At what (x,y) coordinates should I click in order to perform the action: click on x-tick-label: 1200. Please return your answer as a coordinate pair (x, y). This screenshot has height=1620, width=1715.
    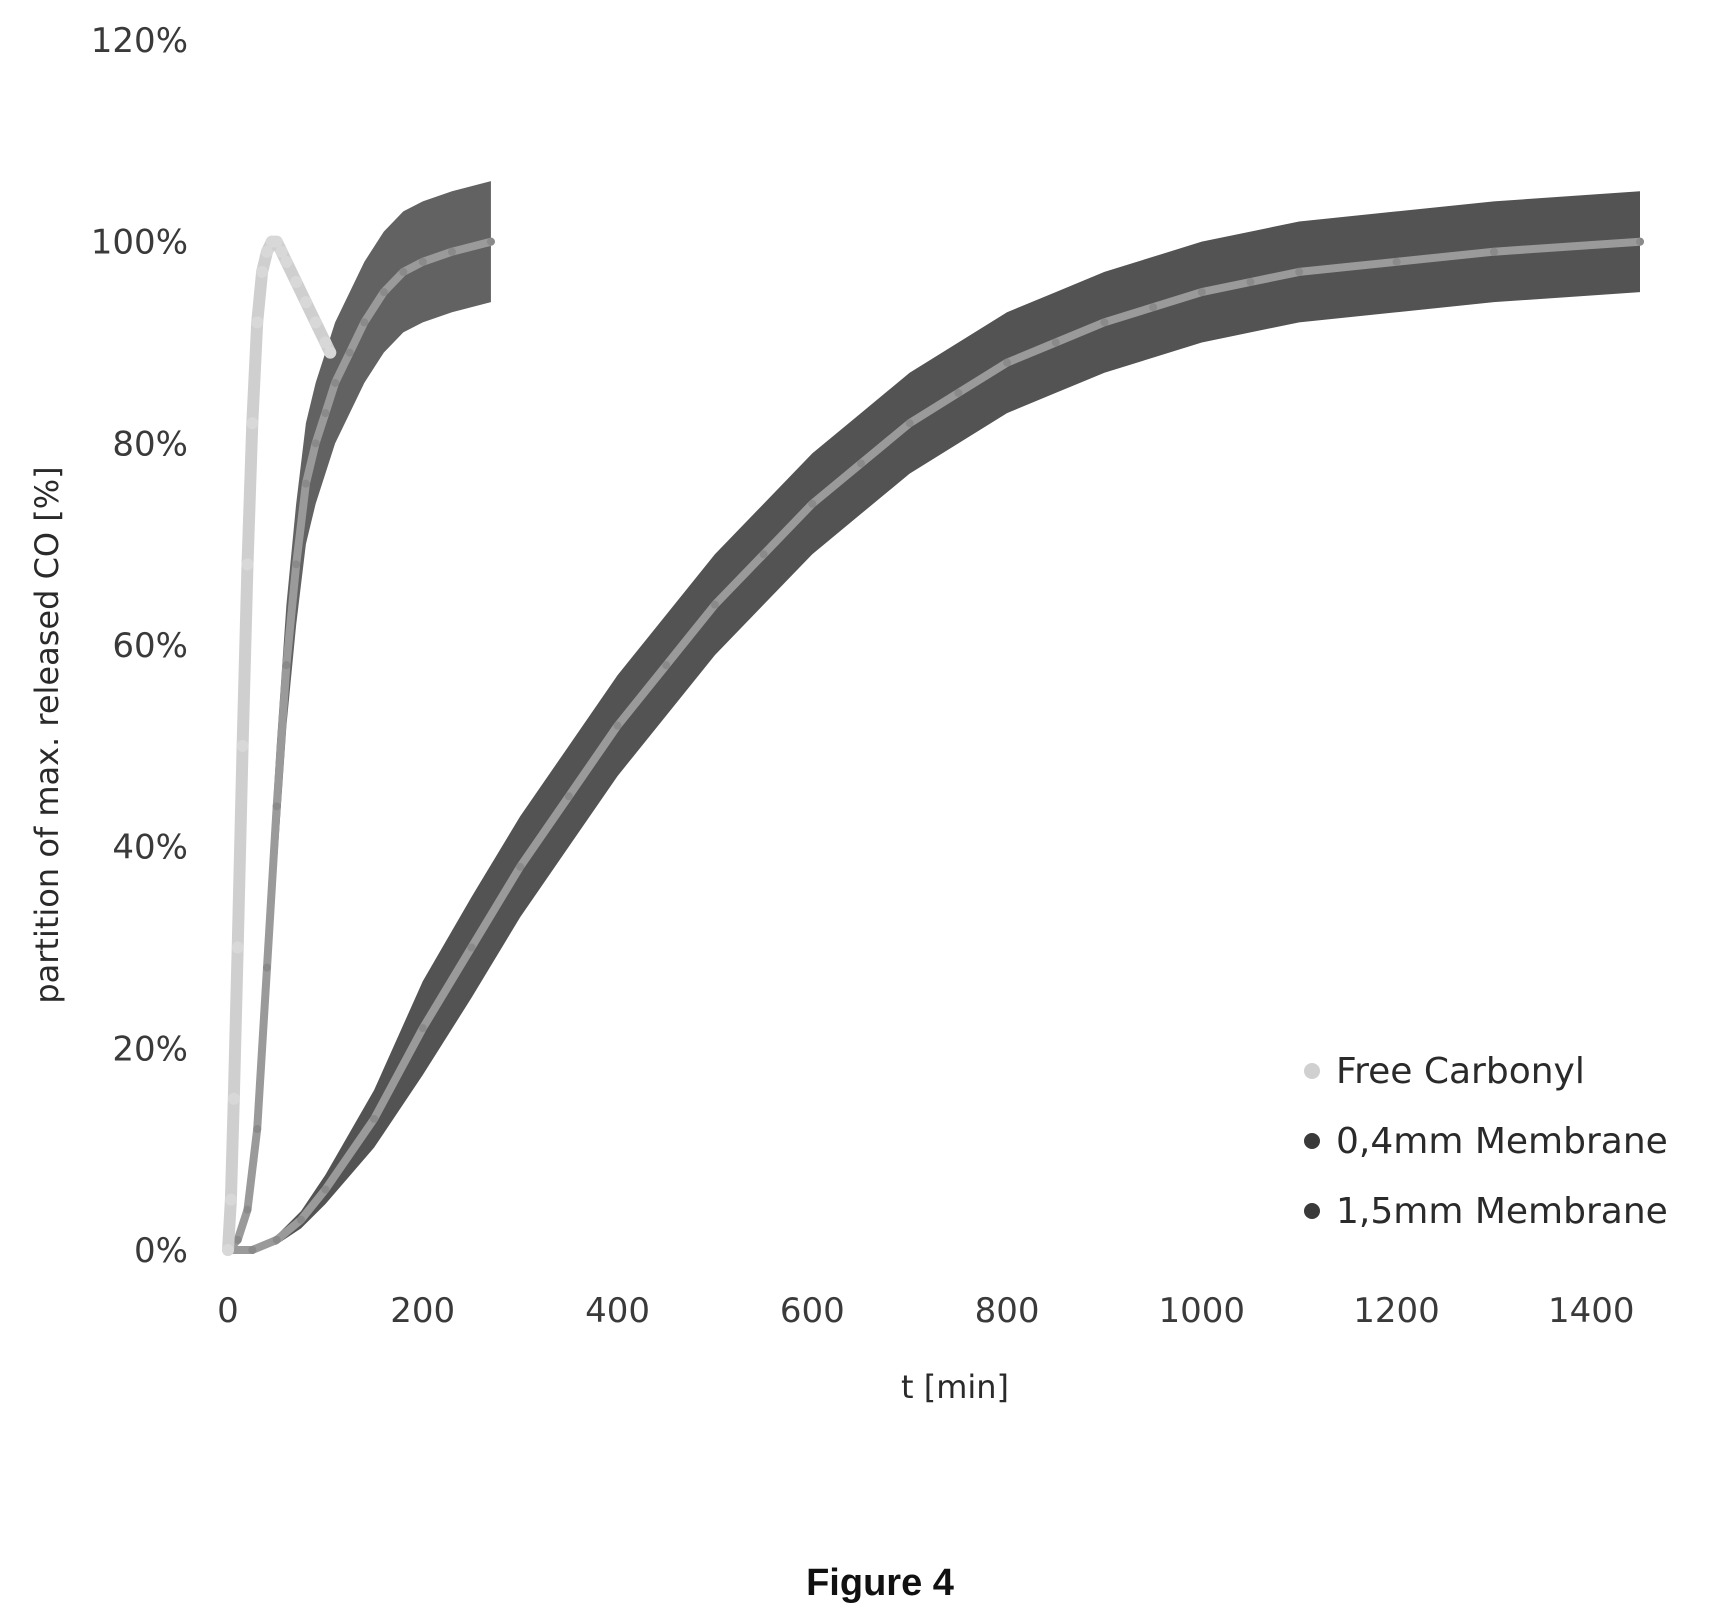
    Looking at the image, I should click on (1396, 1311).